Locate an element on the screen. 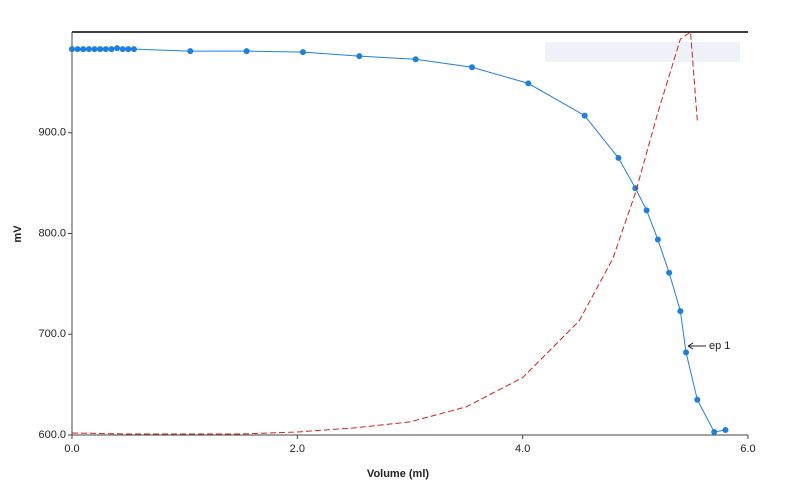 Image resolution: width=789 pixels, height=492 pixels. y-tick-label: 600.0 is located at coordinates (52, 435).